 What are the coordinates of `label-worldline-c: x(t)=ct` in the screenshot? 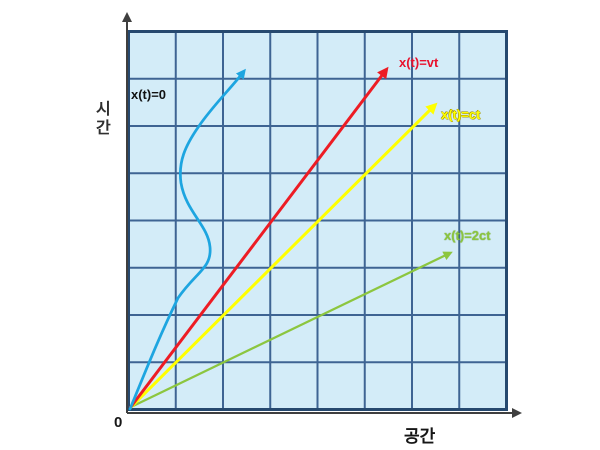 It's located at (461, 114).